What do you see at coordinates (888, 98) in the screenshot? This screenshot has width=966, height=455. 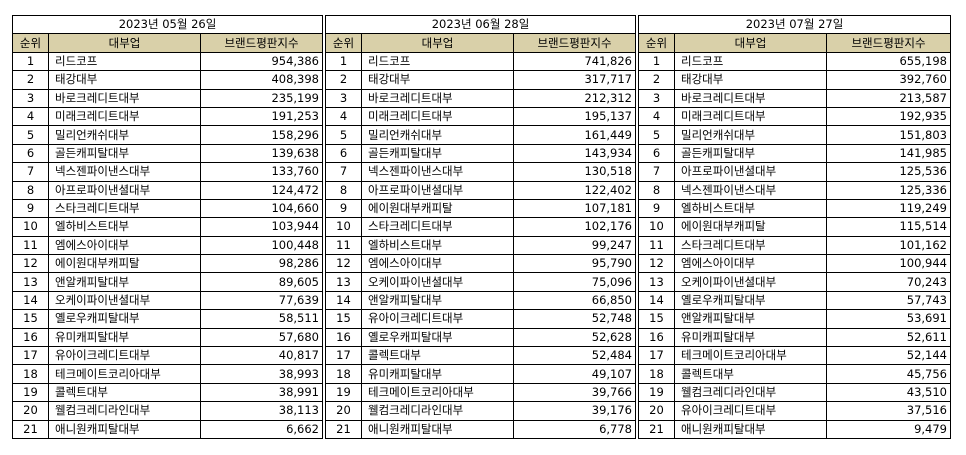 I see `index-cell: 213,587` at bounding box center [888, 98].